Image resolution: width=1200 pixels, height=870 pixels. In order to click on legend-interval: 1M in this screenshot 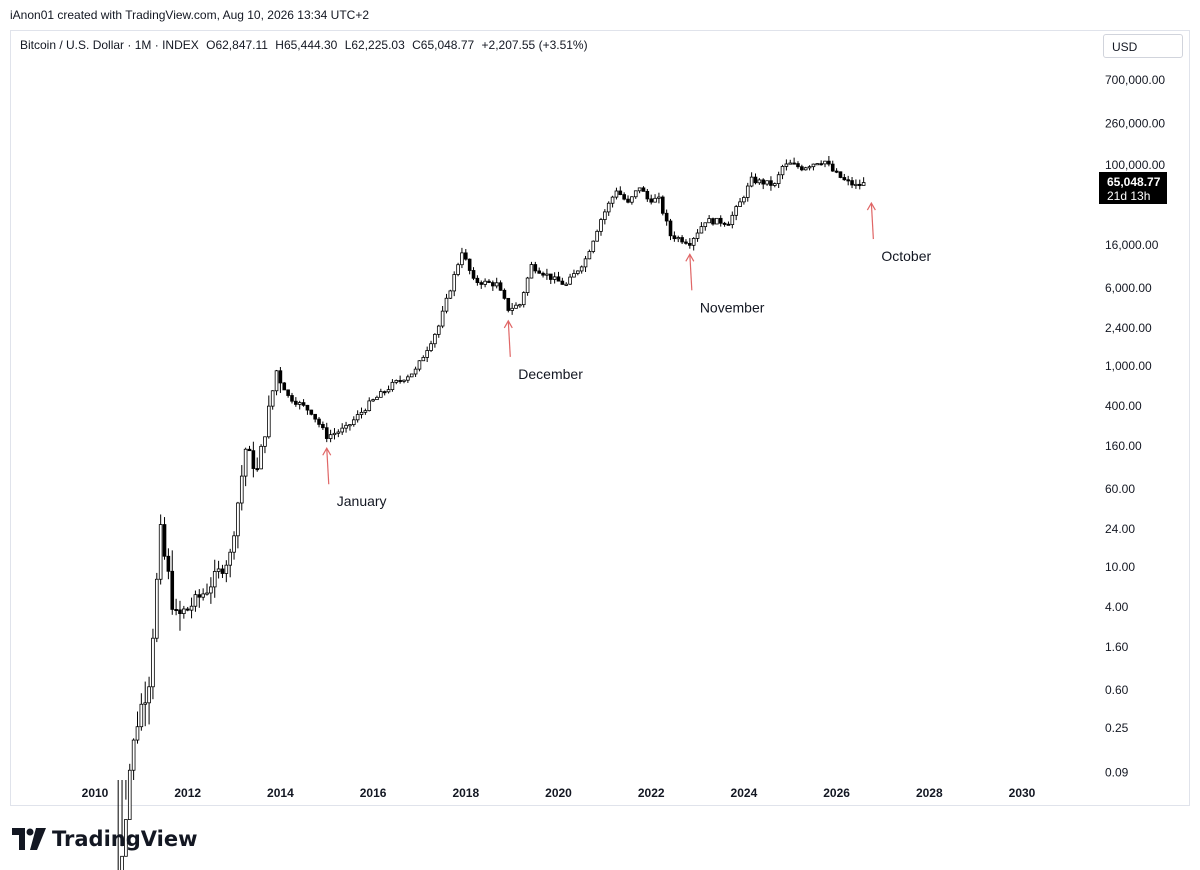, I will do `click(143, 45)`.